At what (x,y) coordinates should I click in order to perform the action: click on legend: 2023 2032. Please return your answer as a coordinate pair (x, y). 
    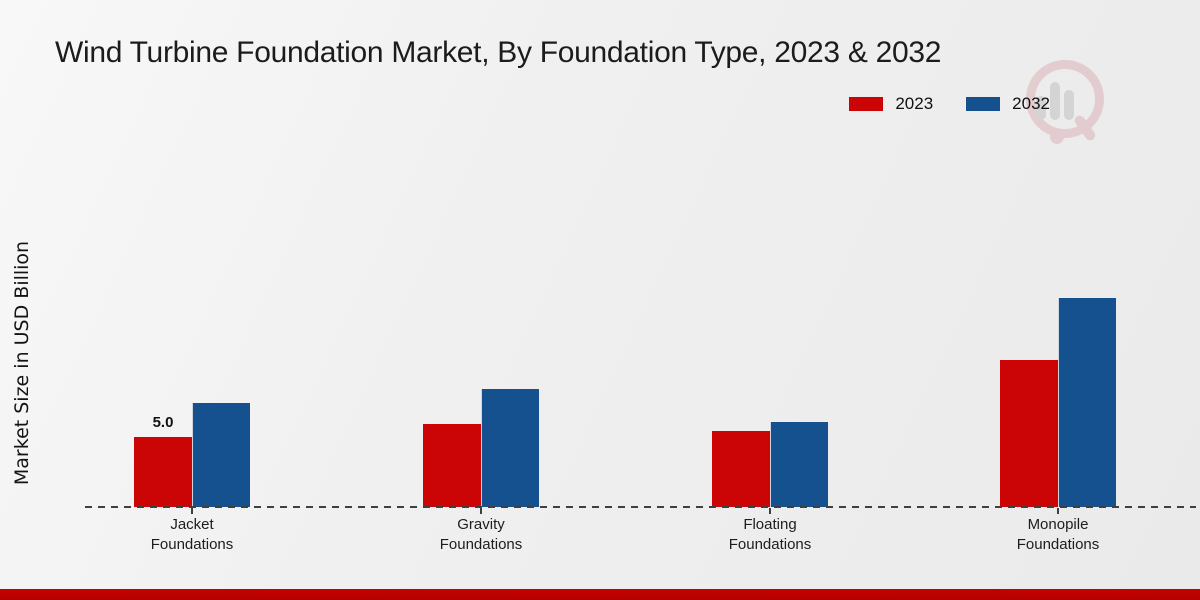
    Looking at the image, I should click on (949, 104).